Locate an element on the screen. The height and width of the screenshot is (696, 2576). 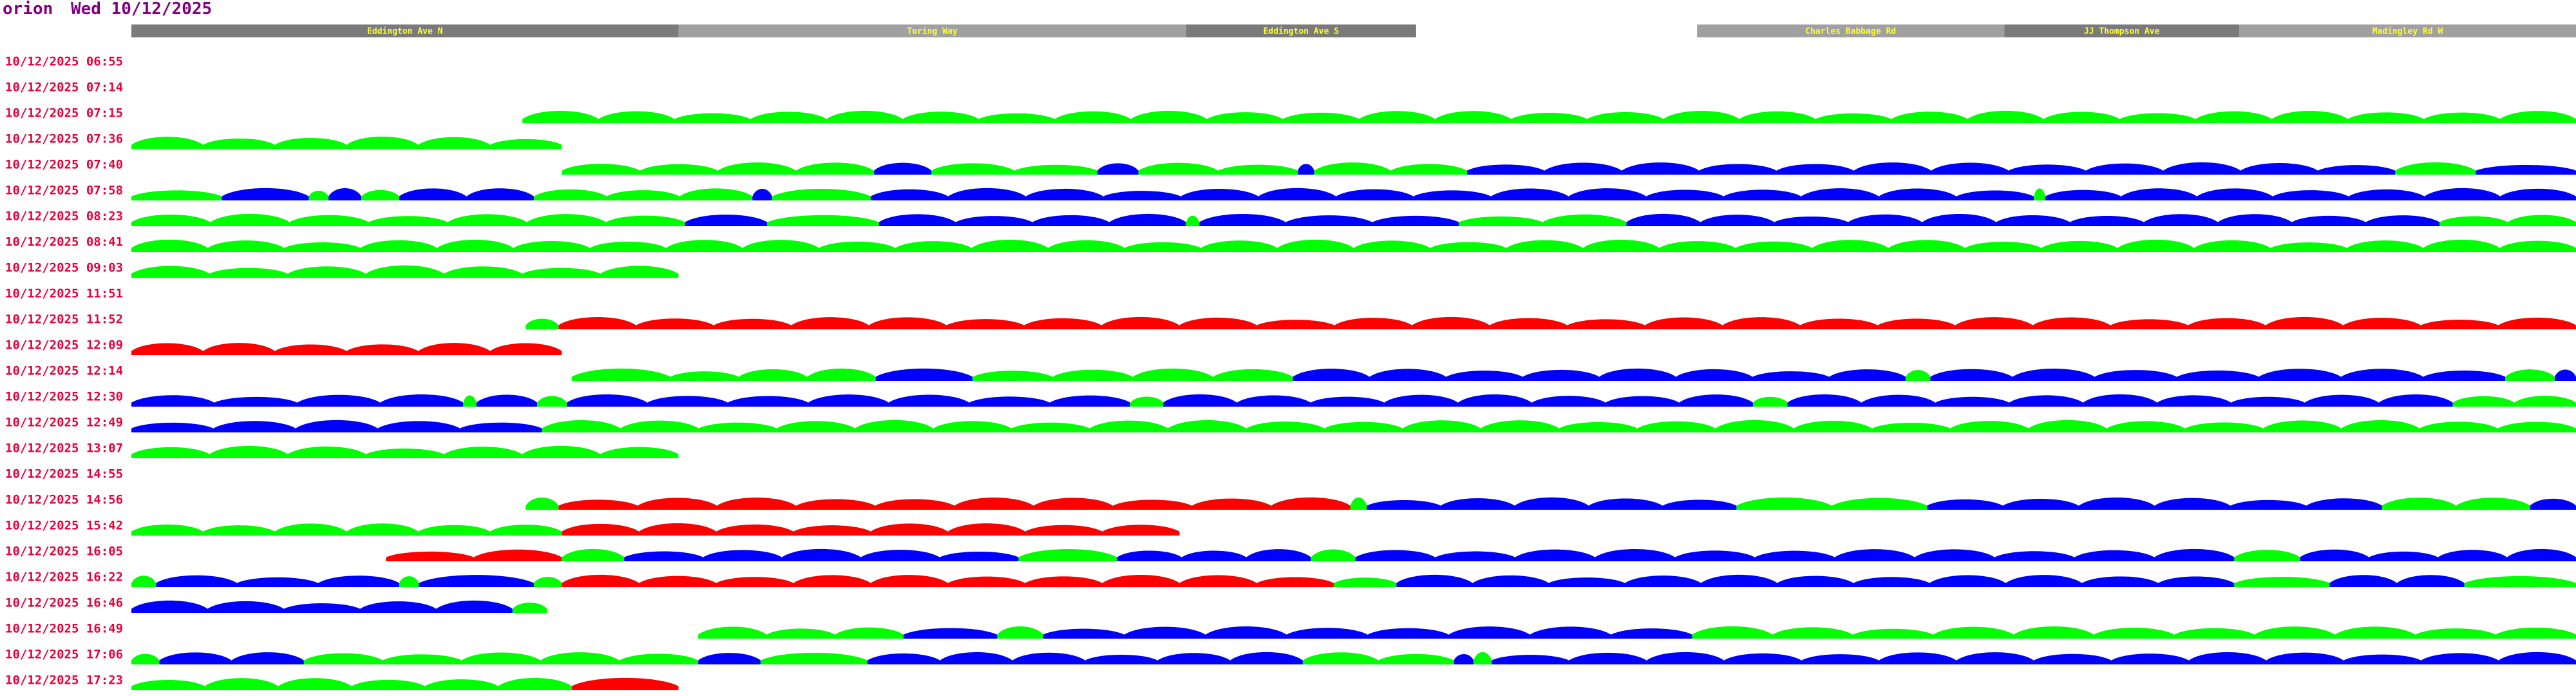
row-time: 10/12/2025 12:14 is located at coordinates (64, 371).